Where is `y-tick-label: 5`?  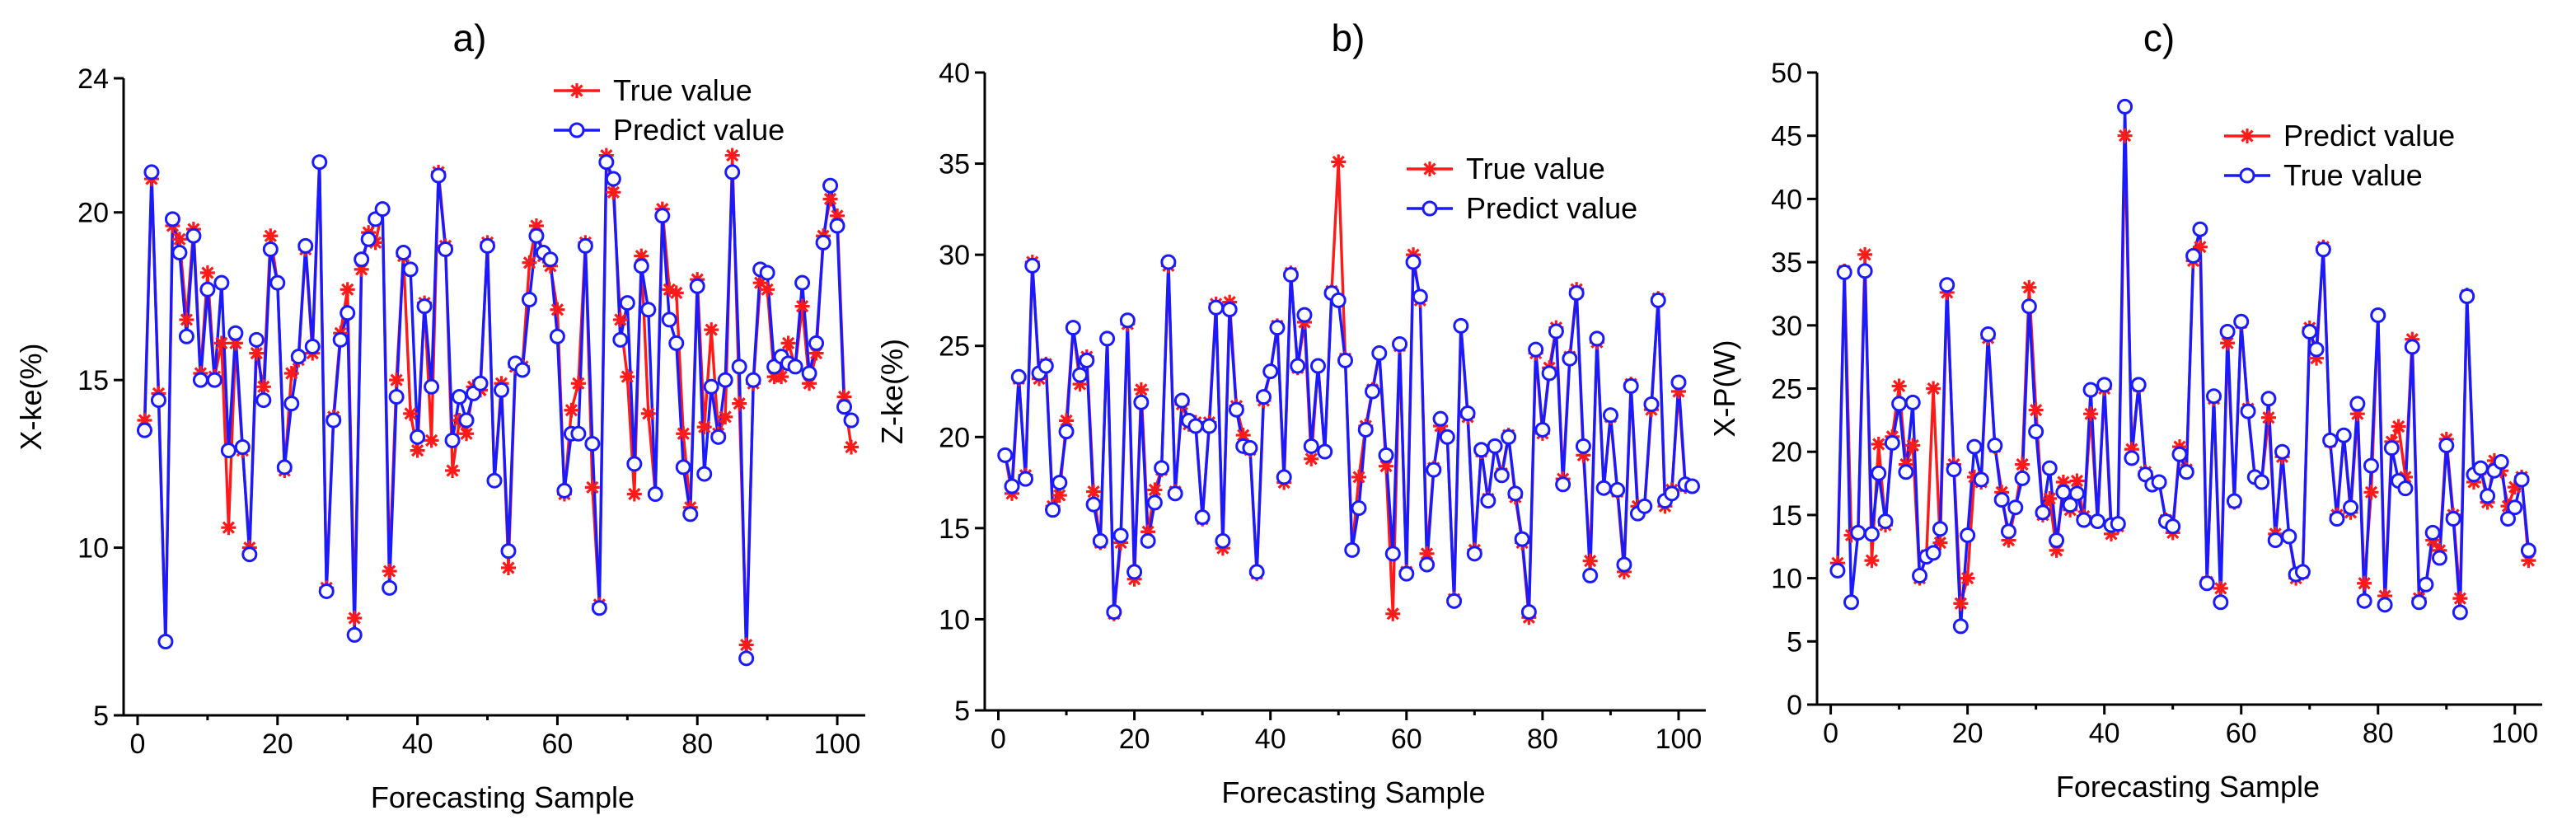 y-tick-label: 5 is located at coordinates (962, 711).